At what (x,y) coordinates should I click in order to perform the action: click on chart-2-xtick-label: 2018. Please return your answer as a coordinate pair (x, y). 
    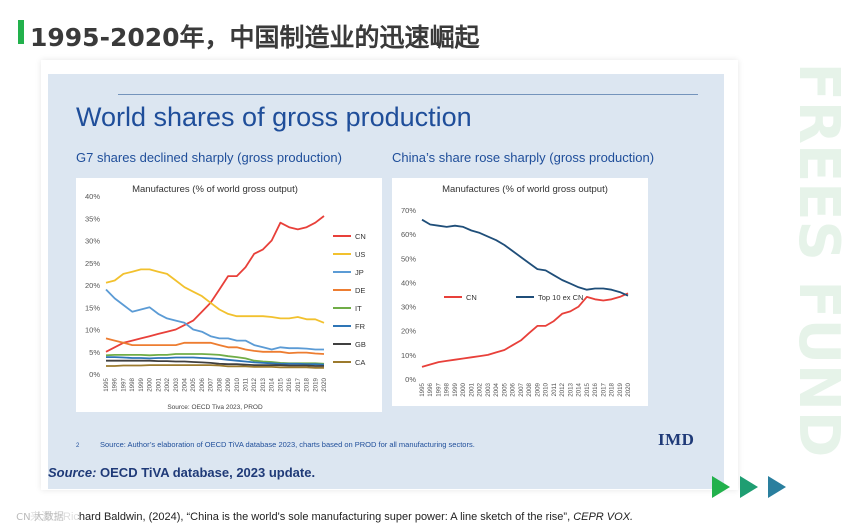
    Looking at the image, I should click on (612, 389).